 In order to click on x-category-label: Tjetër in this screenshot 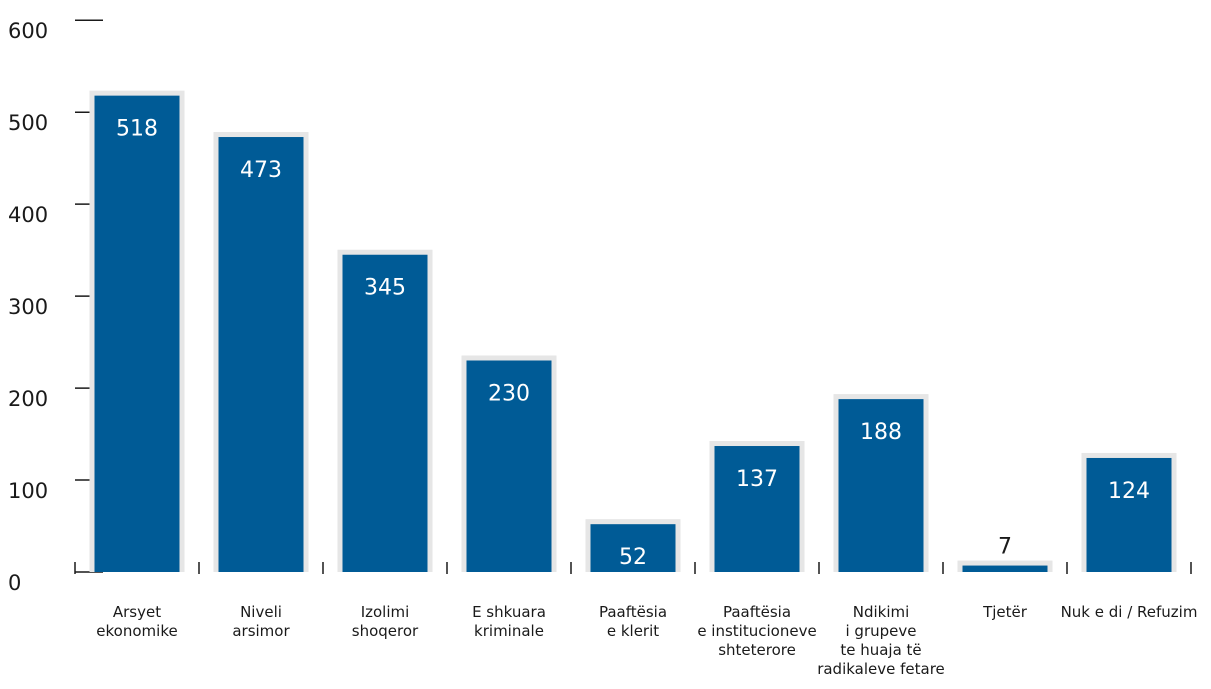, I will do `click(1005, 612)`.